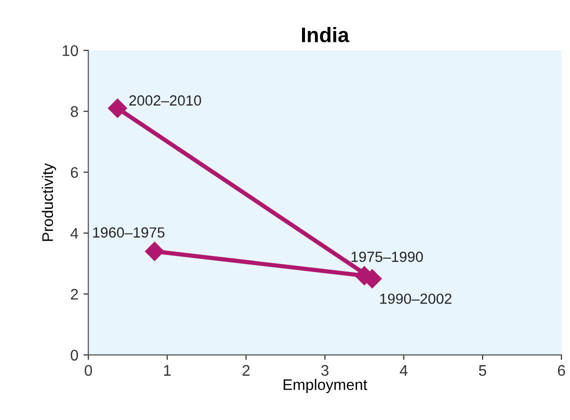  I want to click on y-tick-label: 6, so click(74, 172).